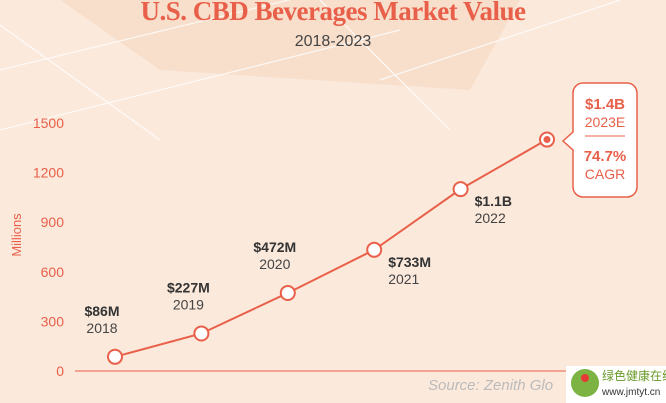 Image resolution: width=666 pixels, height=403 pixels. I want to click on logo-dot-icon, so click(585, 378).